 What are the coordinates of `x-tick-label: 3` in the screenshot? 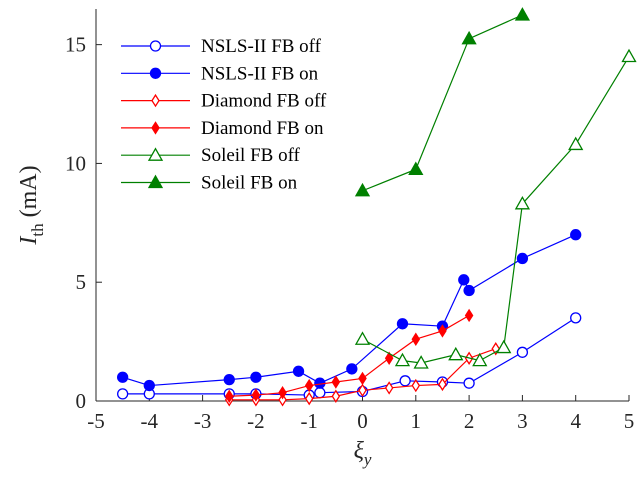 It's located at (522, 421).